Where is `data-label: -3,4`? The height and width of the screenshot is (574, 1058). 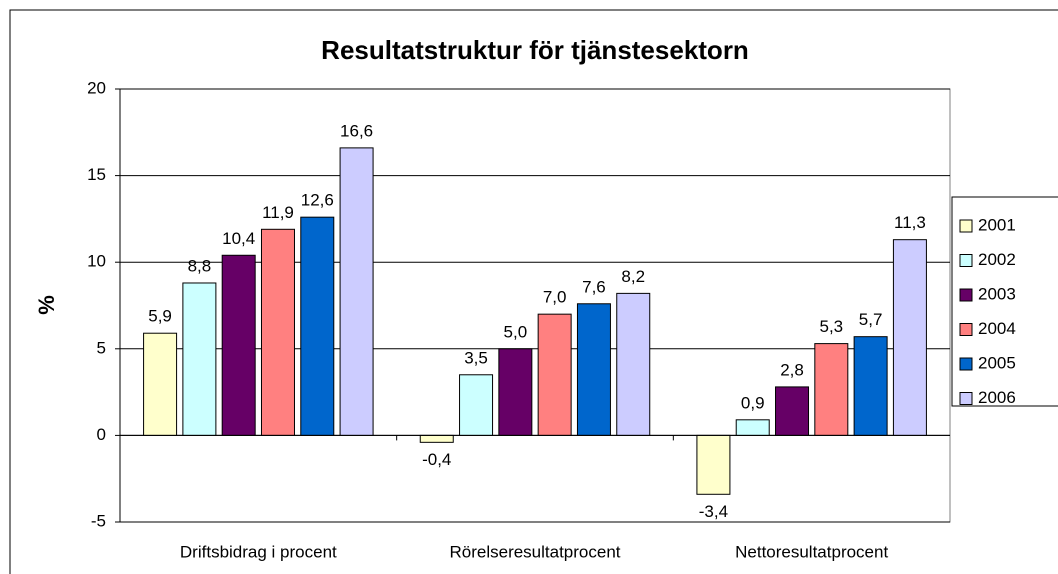 data-label: -3,4 is located at coordinates (713, 511).